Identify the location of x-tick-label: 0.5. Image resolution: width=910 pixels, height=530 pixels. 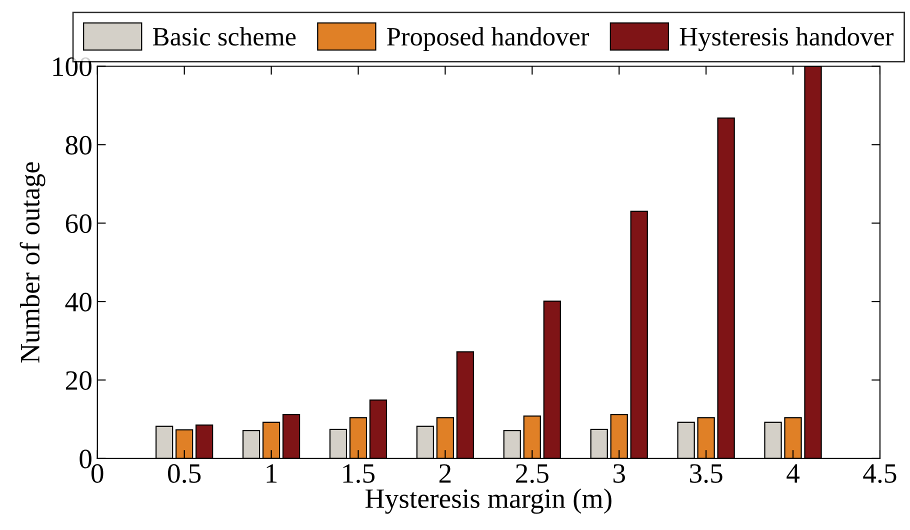
(184, 473).